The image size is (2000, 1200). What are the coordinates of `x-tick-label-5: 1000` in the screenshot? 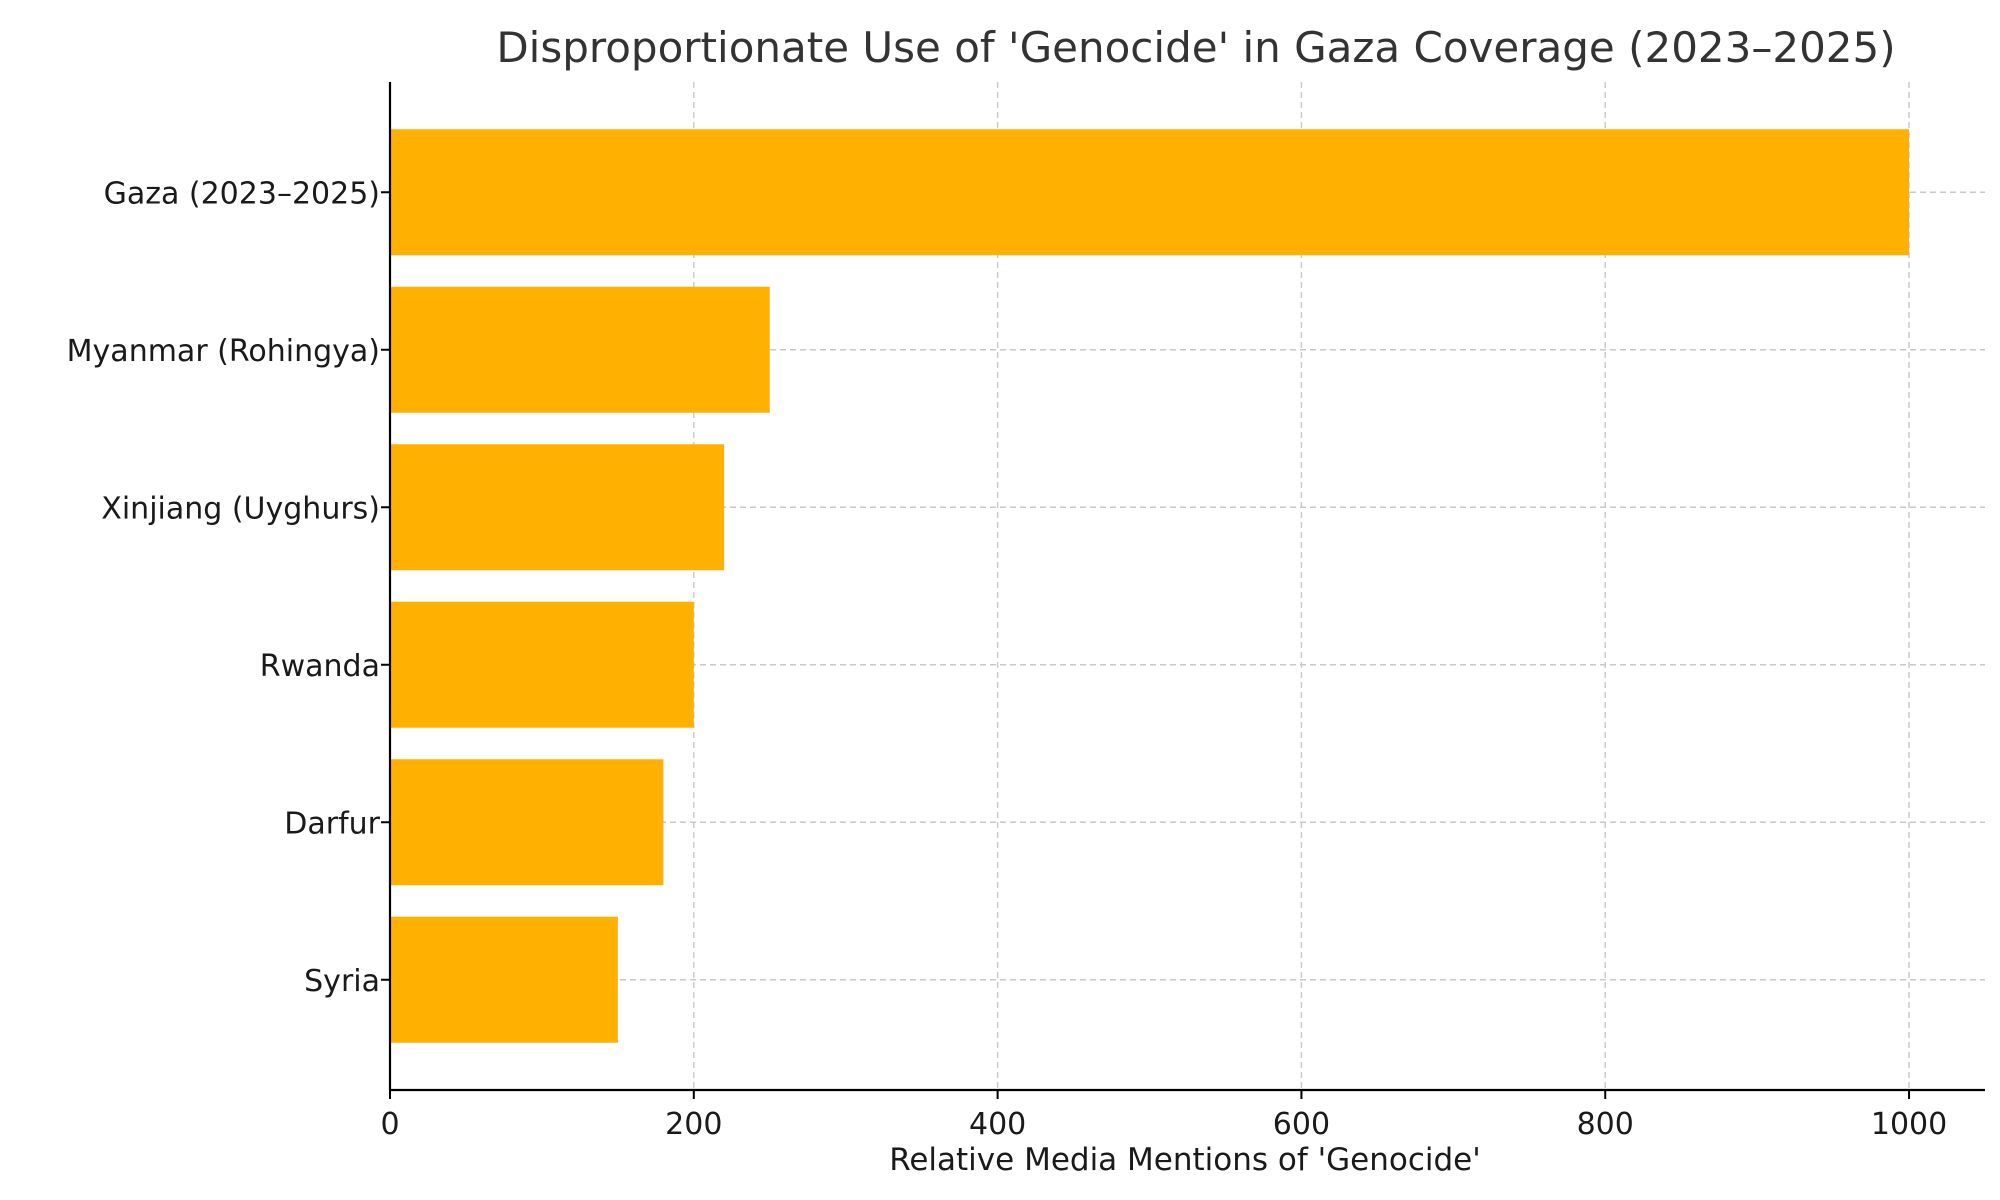 It's located at (1909, 1124).